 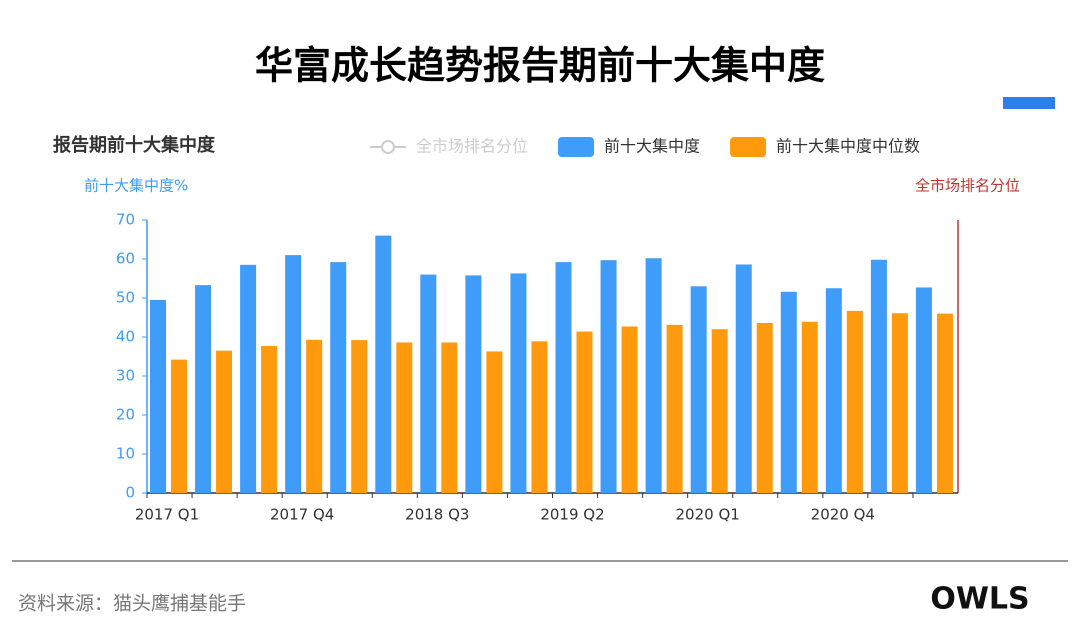 I want to click on y-axis-label: 前十大集中度%, so click(x=136, y=186).